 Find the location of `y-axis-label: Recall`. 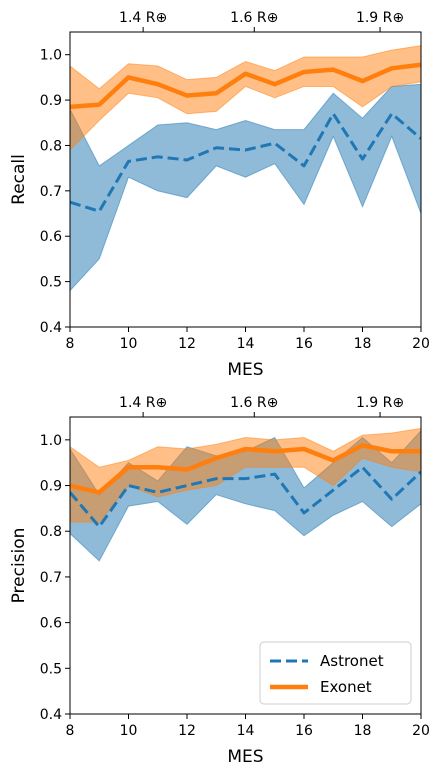

y-axis-label: Recall is located at coordinates (19, 179).